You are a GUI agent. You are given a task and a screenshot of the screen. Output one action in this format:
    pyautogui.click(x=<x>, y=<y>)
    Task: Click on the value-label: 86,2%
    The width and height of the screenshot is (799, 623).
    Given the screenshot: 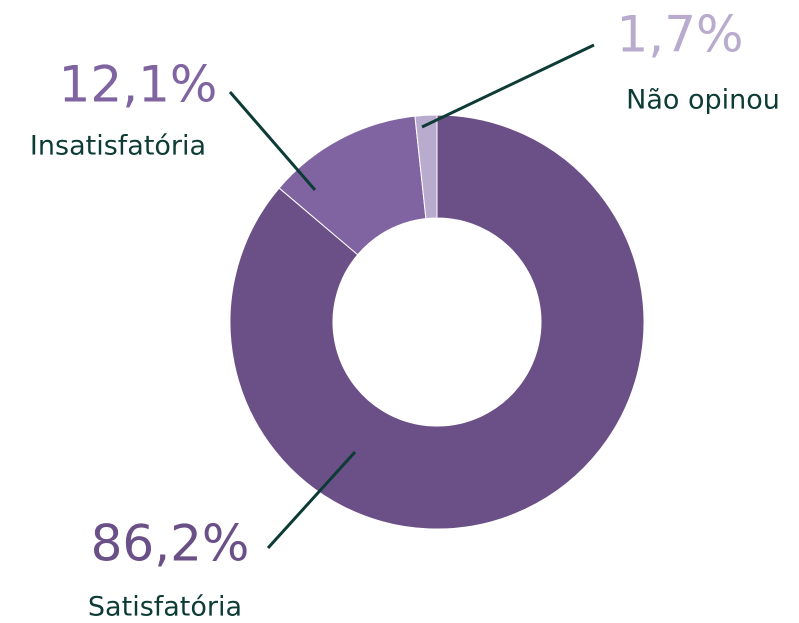 What is the action you would take?
    pyautogui.click(x=170, y=544)
    